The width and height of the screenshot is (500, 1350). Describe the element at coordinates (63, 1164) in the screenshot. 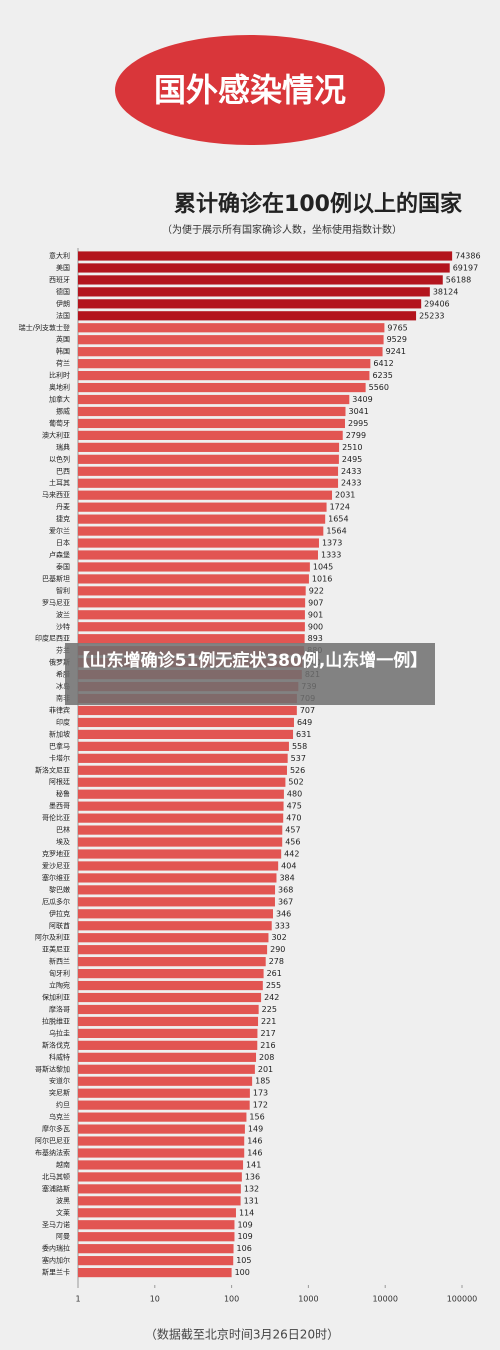

I see `y-tick-label: 越南` at that location.